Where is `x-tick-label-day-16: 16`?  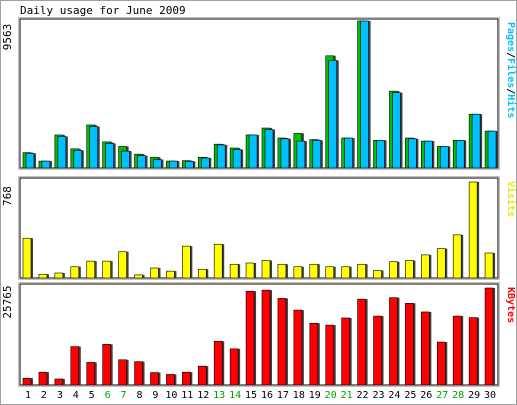
x-tick-label-day-16: 16 is located at coordinates (267, 395).